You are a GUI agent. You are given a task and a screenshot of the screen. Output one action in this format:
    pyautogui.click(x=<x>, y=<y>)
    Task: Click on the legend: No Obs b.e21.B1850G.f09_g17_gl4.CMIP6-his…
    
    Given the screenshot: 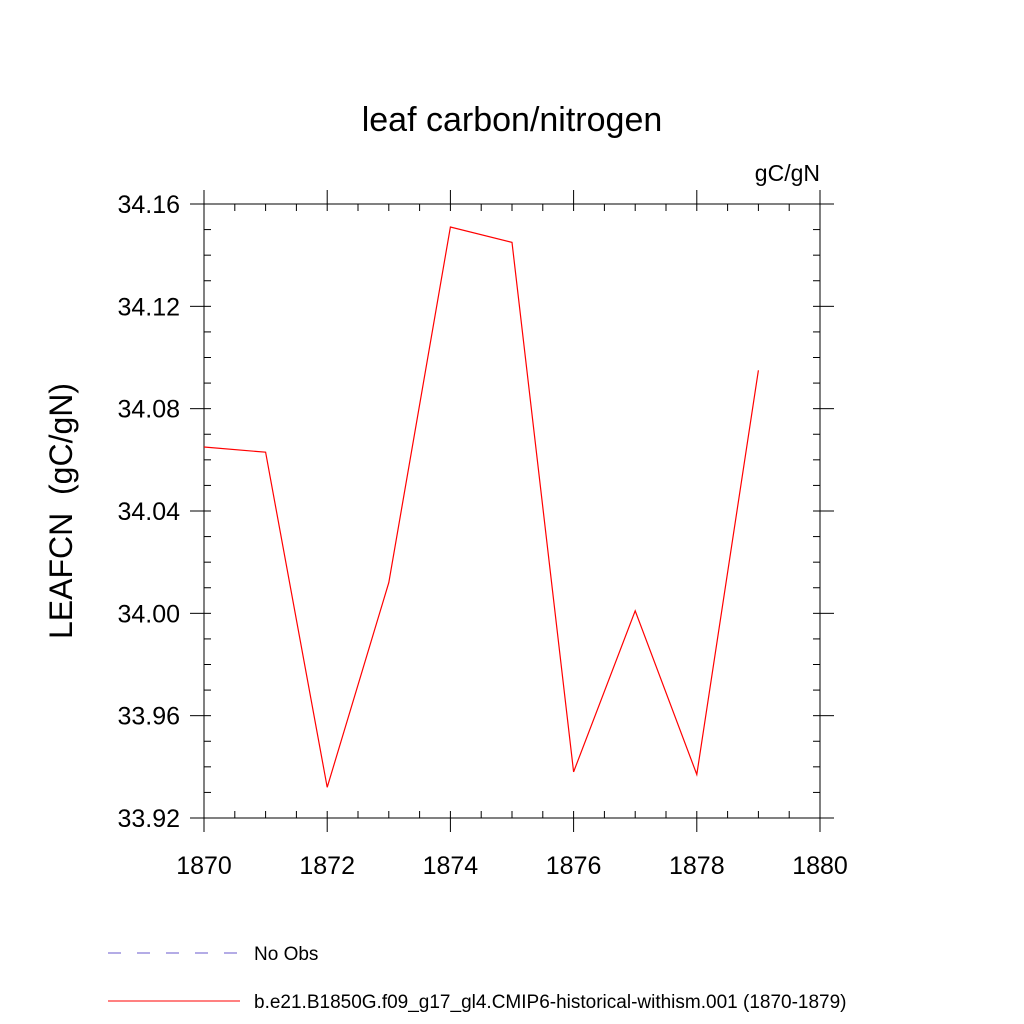 What is the action you would take?
    pyautogui.click(x=477, y=978)
    